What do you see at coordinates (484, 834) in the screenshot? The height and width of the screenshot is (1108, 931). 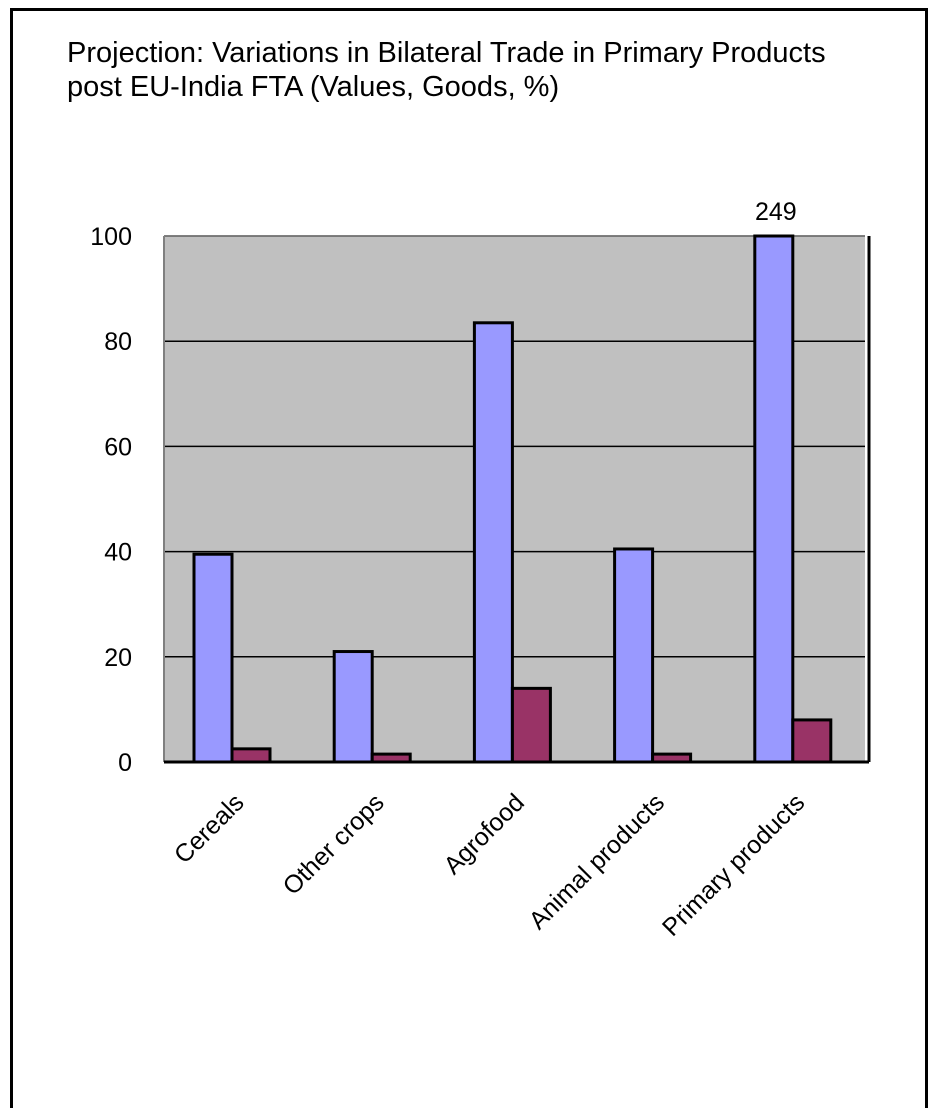 I see `x-tick-label: Agrofood` at bounding box center [484, 834].